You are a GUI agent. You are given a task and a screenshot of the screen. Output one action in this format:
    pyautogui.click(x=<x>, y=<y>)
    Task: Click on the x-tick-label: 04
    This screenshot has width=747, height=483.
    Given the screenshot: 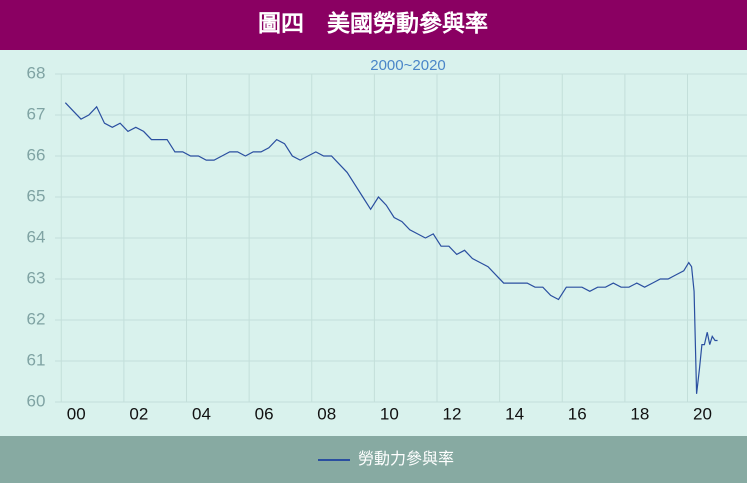 What is the action you would take?
    pyautogui.click(x=201, y=413)
    